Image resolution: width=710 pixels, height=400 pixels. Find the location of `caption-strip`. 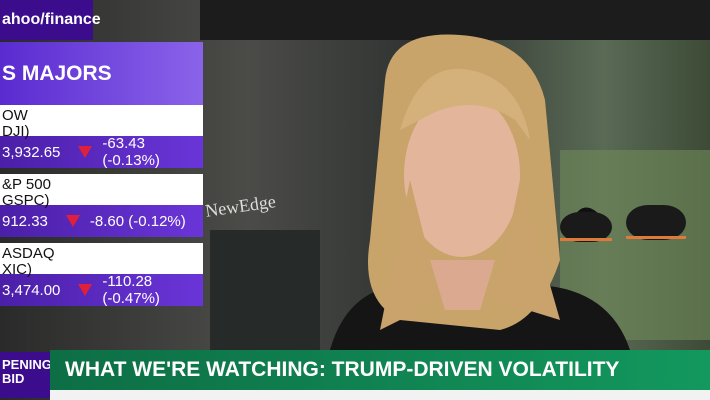

caption-strip is located at coordinates (380, 395).